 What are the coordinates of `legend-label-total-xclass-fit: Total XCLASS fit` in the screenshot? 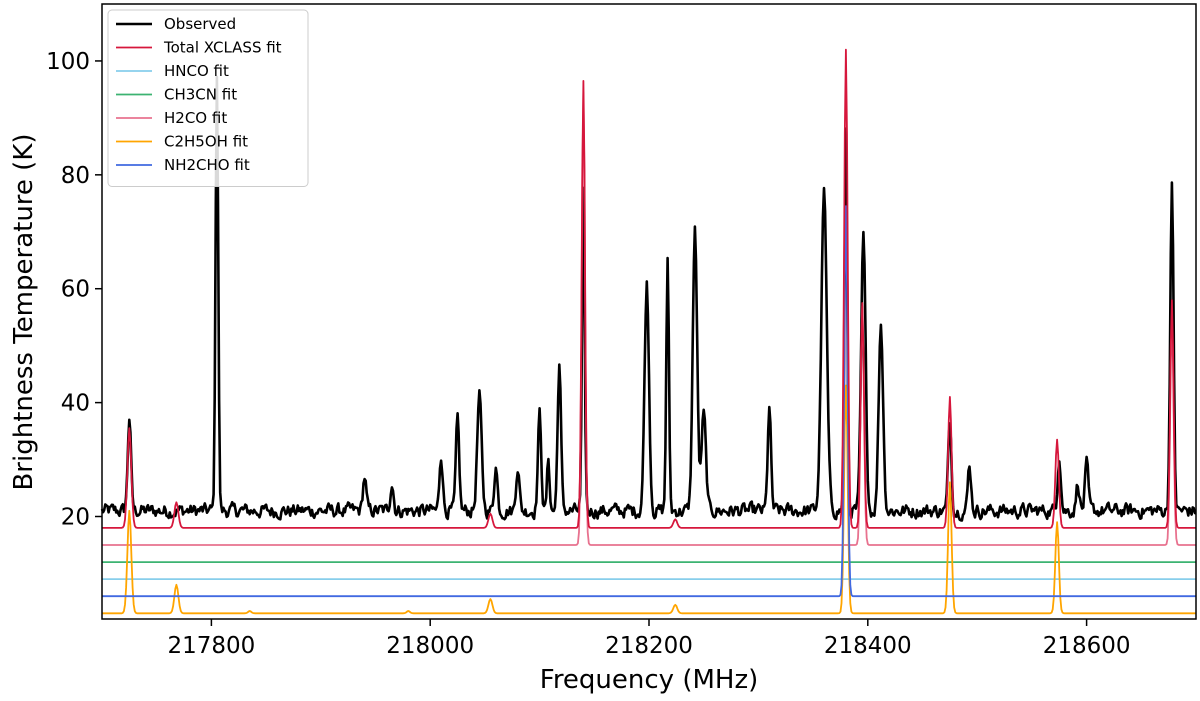 It's located at (222, 48).